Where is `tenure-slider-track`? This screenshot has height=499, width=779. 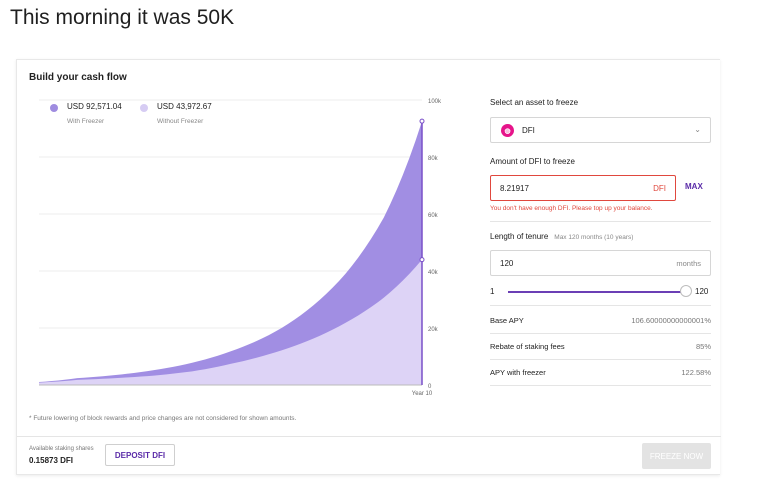
tenure-slider-track is located at coordinates (597, 292).